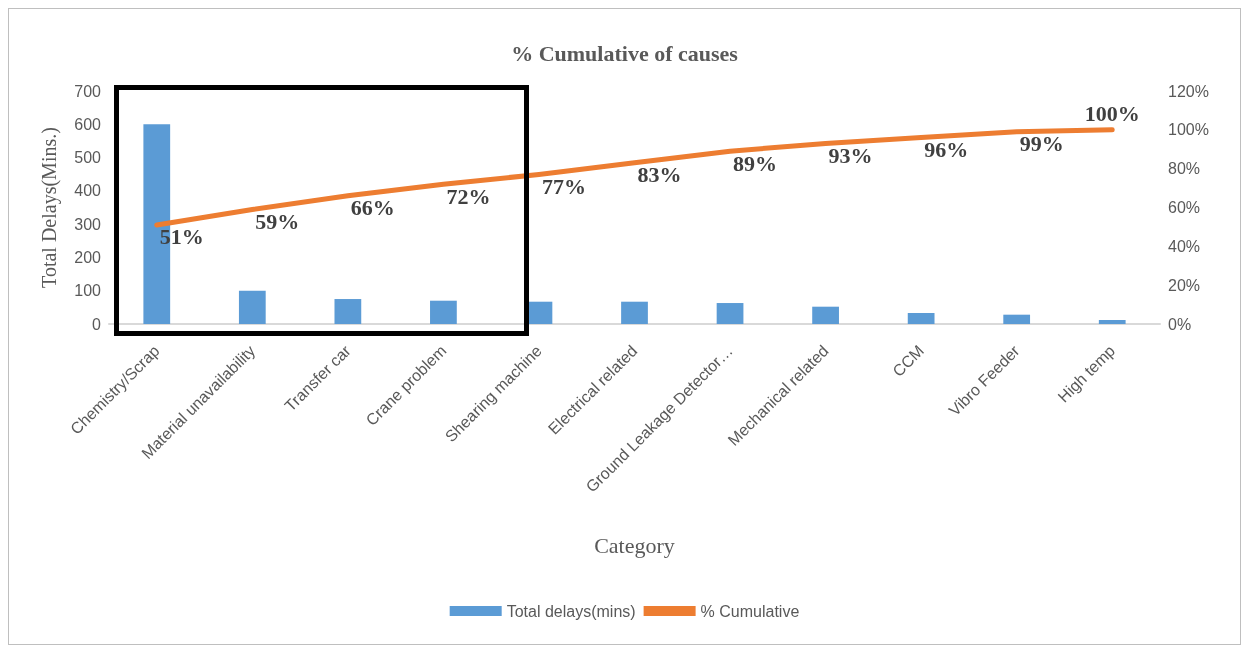 The height and width of the screenshot is (653, 1249). What do you see at coordinates (1041, 144) in the screenshot?
I see `data-label: 99%` at bounding box center [1041, 144].